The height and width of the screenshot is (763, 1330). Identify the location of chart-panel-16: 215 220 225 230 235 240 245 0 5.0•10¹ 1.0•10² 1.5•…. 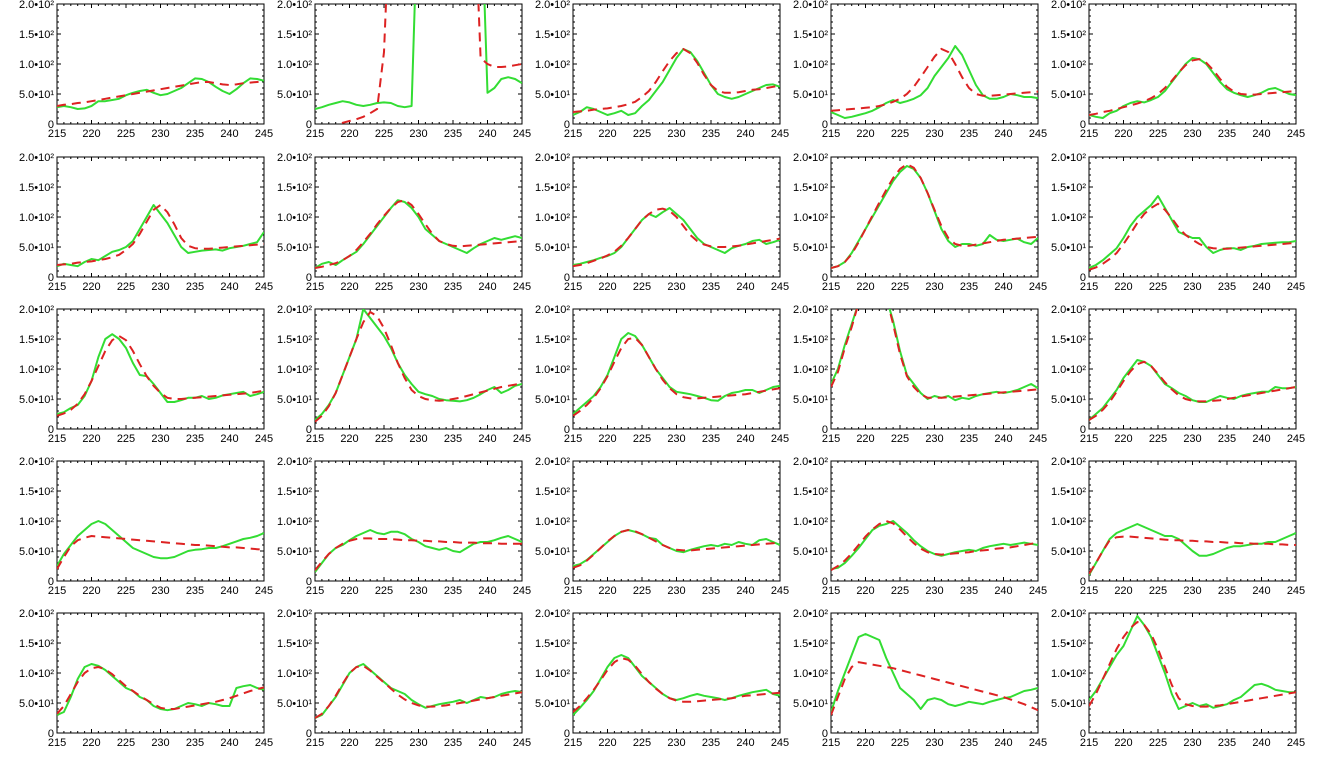
(136, 533).